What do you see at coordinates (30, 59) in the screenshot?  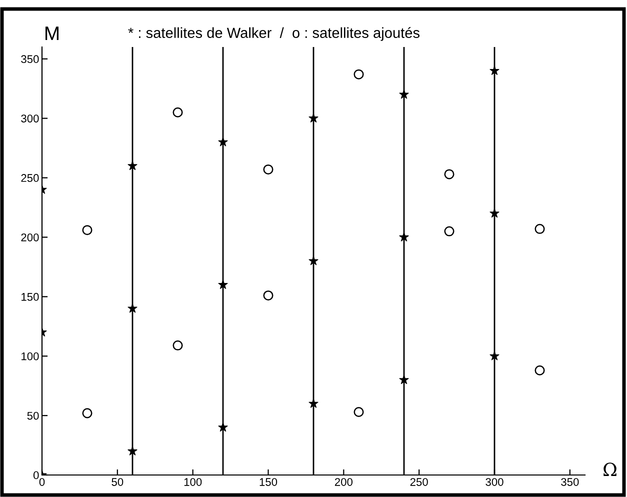 I see `y-tick-label: 350` at bounding box center [30, 59].